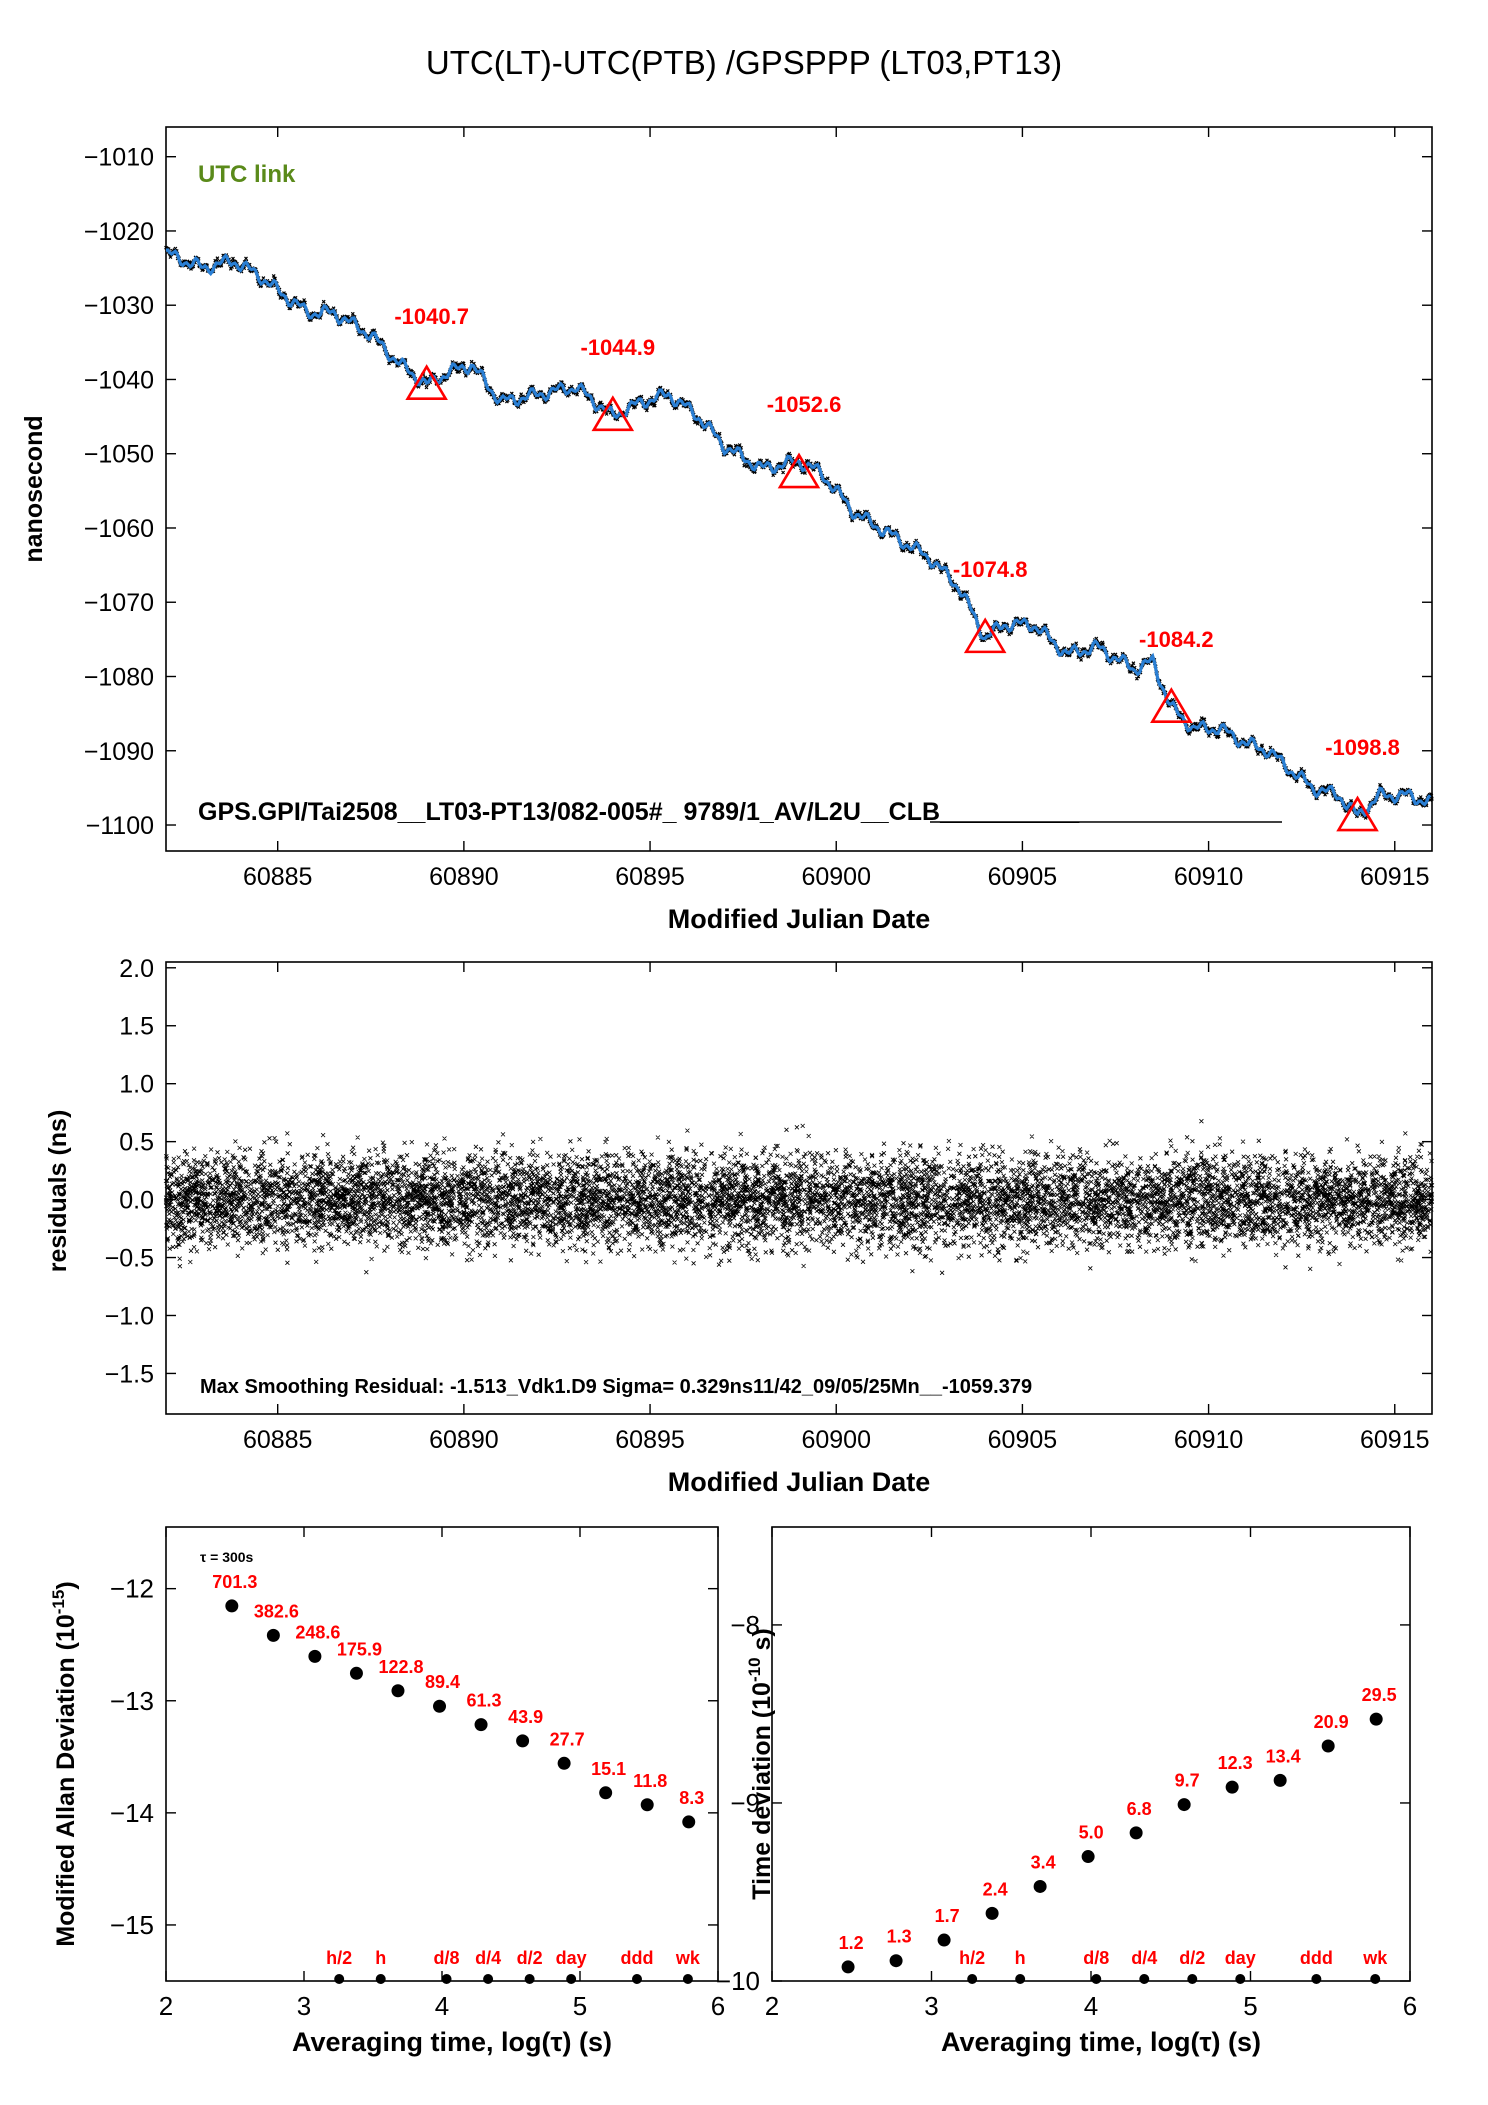 Image resolution: width=1488 pixels, height=2105 pixels. Describe the element at coordinates (530, 1958) in the screenshot. I see `tau-mark-label: d/2` at that location.